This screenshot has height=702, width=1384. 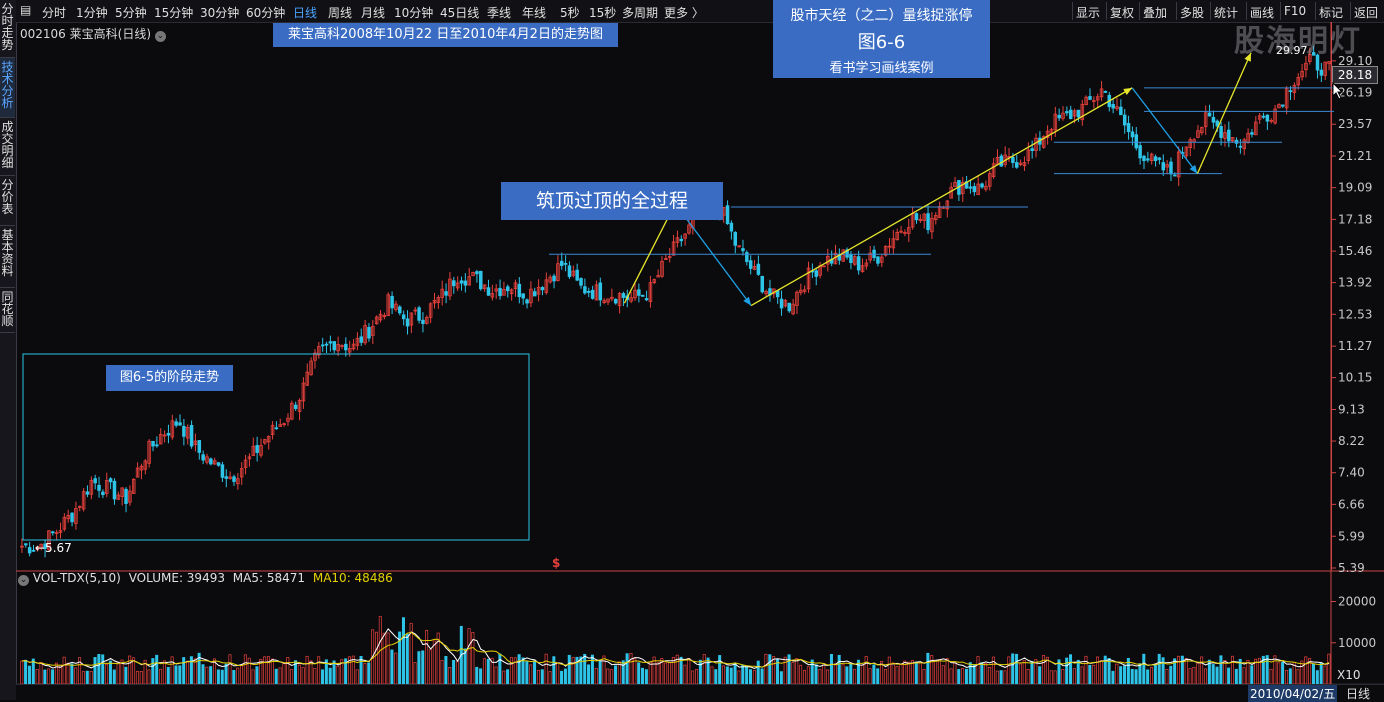 I want to click on toolbar-period-15: 多周期, so click(x=640, y=13).